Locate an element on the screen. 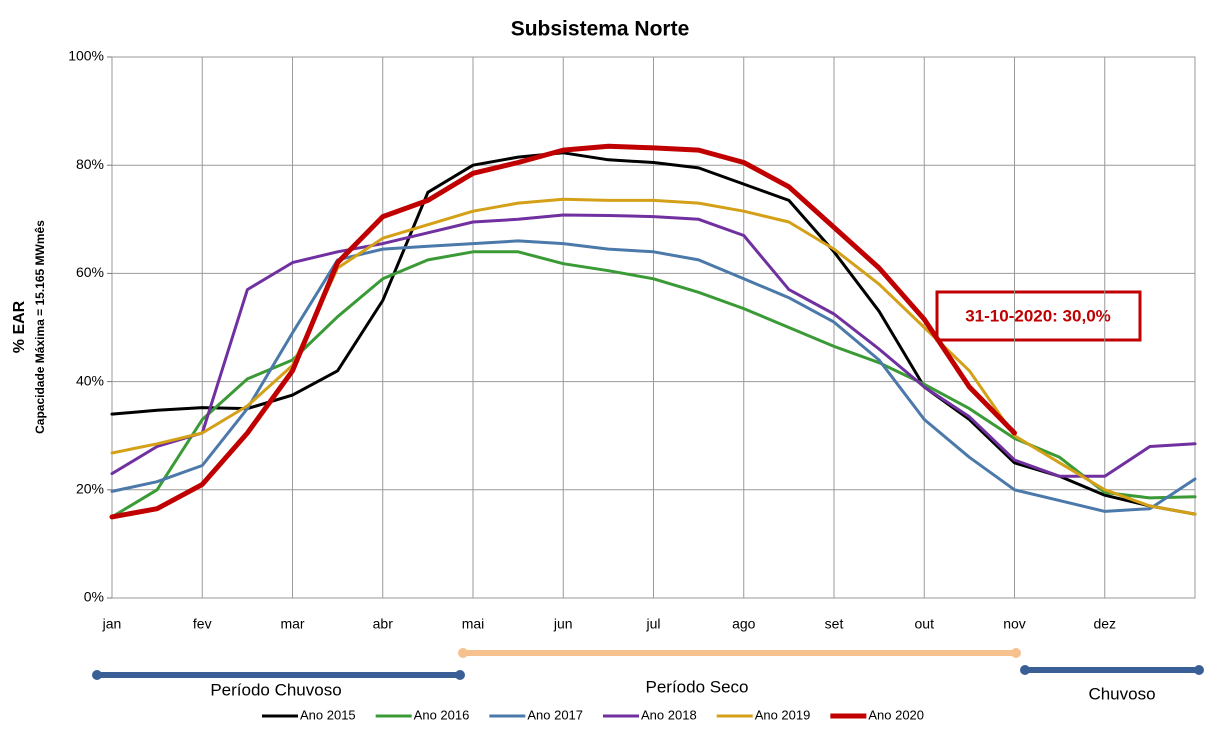  y-label: % EAR is located at coordinates (19, 326).